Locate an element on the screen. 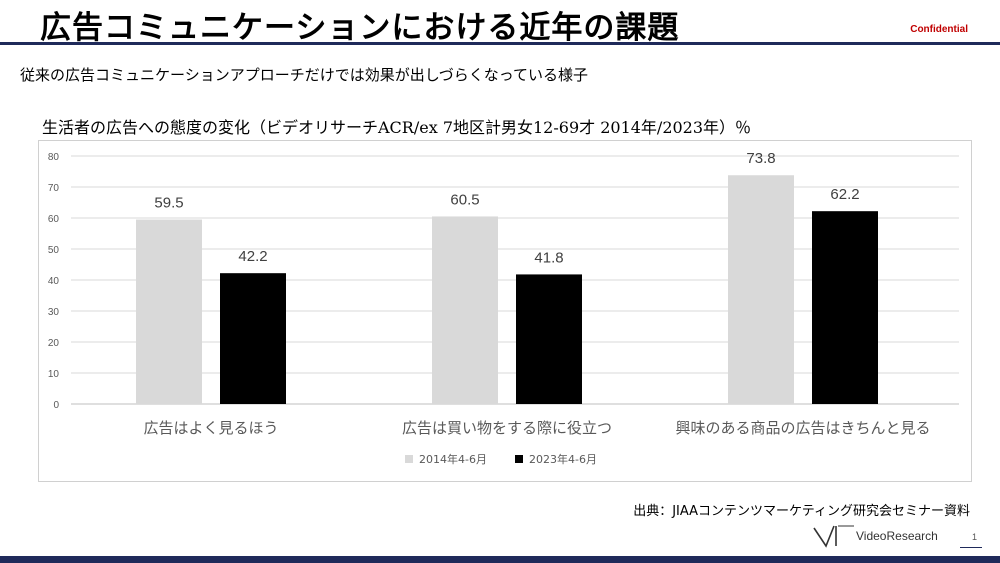  y-tick-label: 80 is located at coordinates (54, 157).